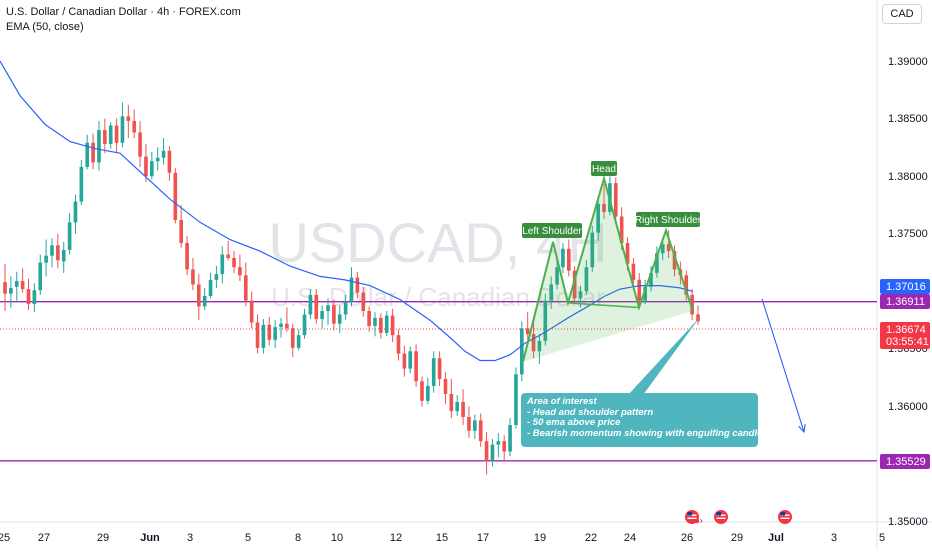 The width and height of the screenshot is (932, 555). What do you see at coordinates (44, 538) in the screenshot?
I see `time-tick-label: 27` at bounding box center [44, 538].